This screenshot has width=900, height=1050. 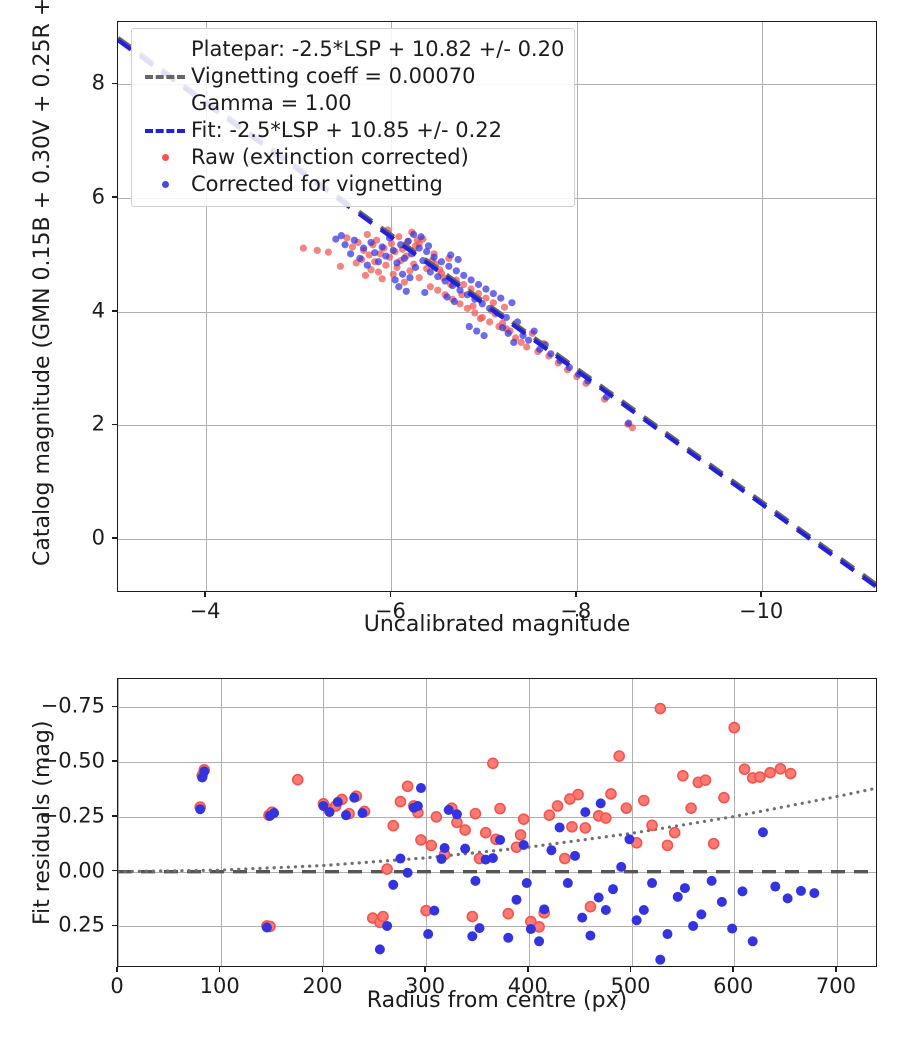 I want to click on legend-handle-dashed-blue, so click(x=165, y=130).